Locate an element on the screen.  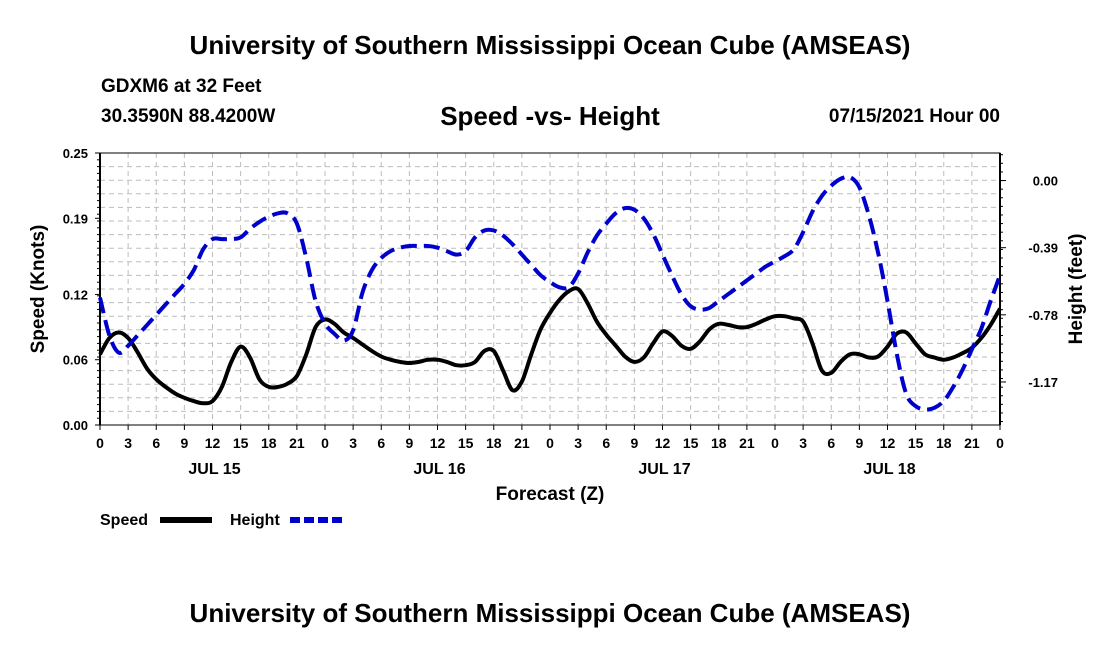
day-label: JUL 17 is located at coordinates (664, 469).